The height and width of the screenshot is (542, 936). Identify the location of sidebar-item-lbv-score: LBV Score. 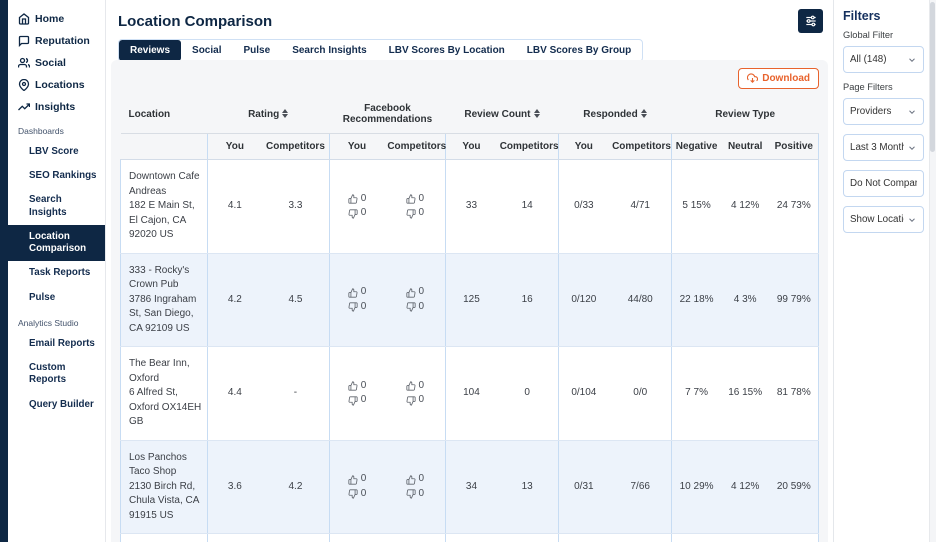
(54, 151).